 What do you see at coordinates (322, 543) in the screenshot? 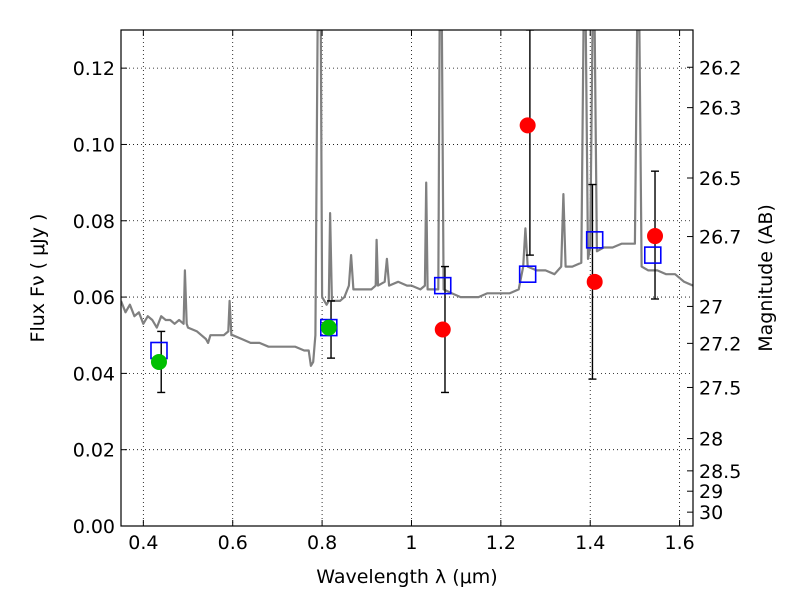
I see `x-tick-label: 0.8` at bounding box center [322, 543].